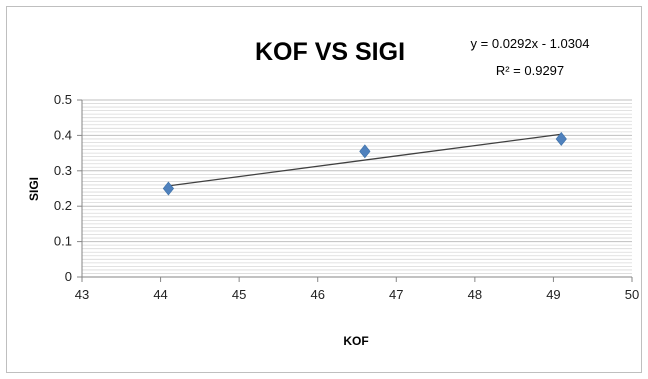 The width and height of the screenshot is (648, 379). I want to click on y-tick-label: 0.5, so click(63, 99).